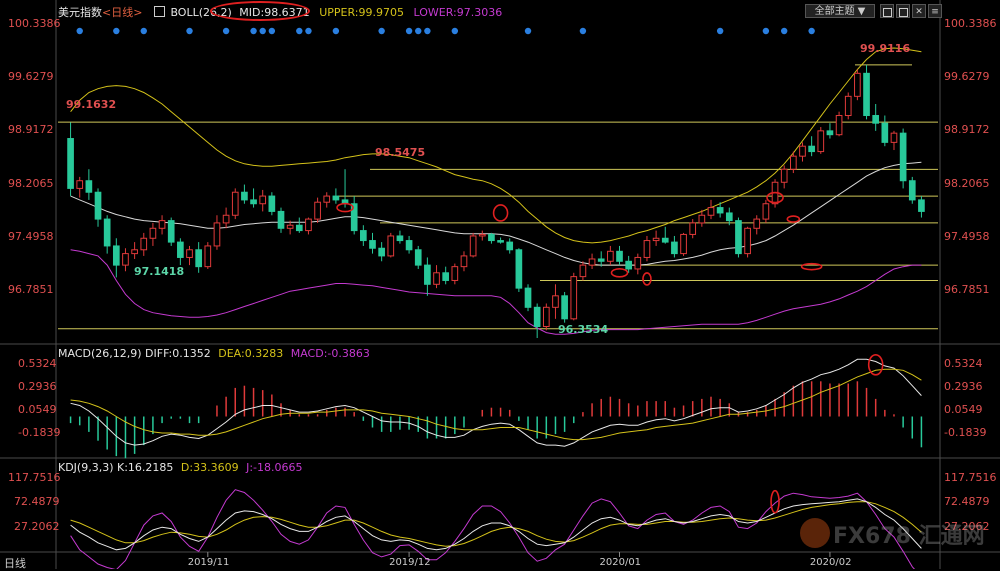 This screenshot has width=1000, height=571. I want to click on macd-value: MACD:-0.3863, so click(330, 353).